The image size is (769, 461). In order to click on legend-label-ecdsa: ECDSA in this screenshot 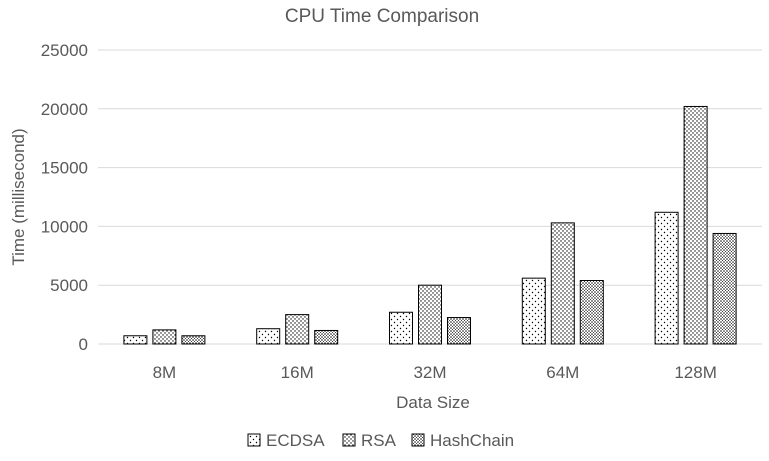, I will do `click(295, 440)`.